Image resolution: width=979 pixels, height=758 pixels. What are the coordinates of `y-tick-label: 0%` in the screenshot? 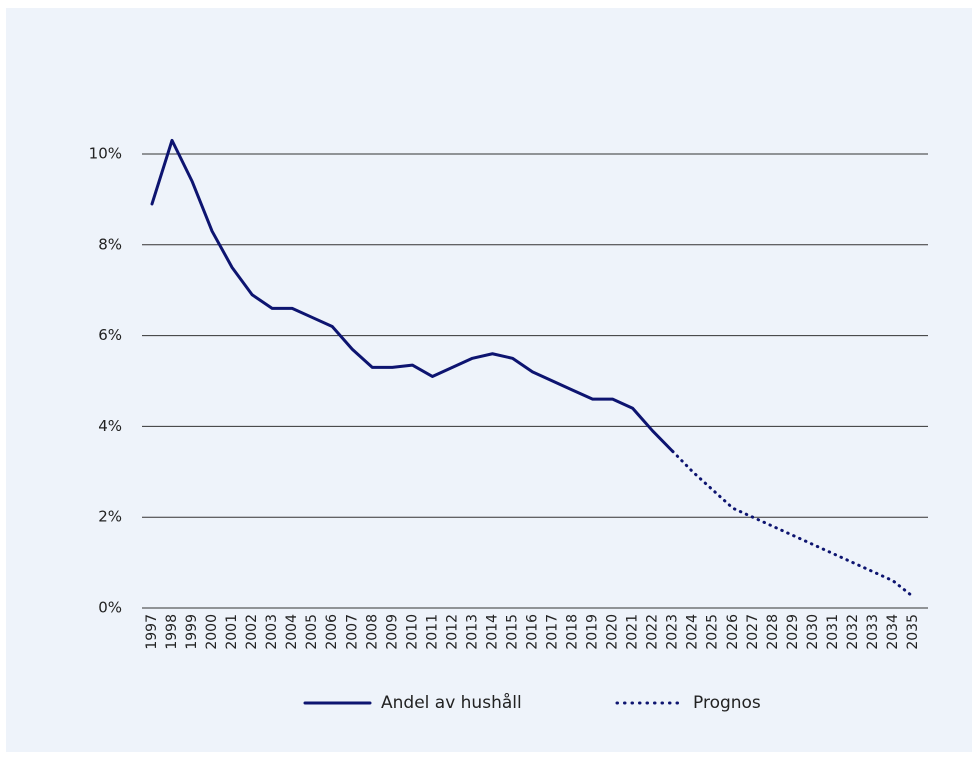 It's located at (110, 608).